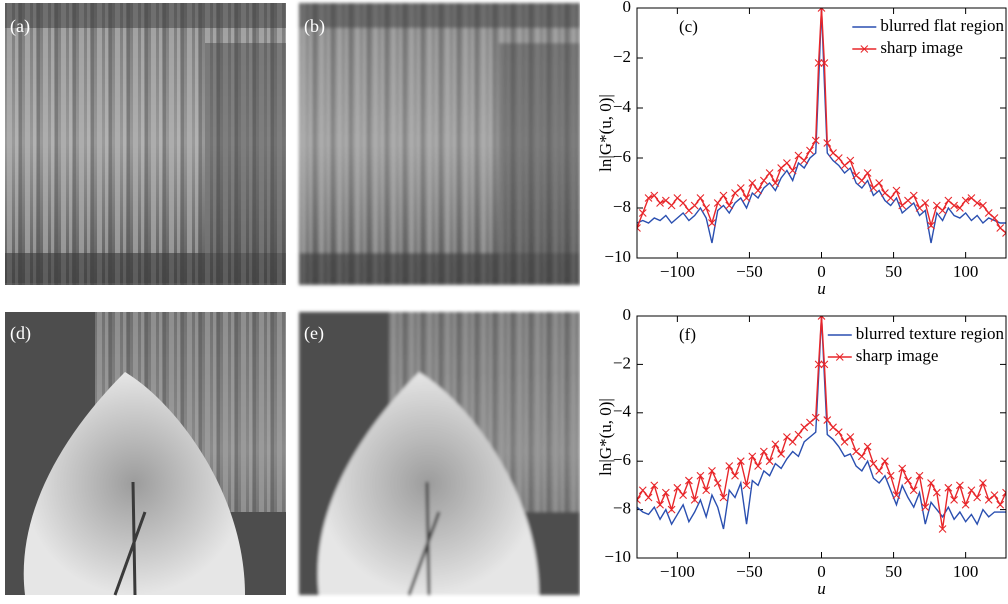 The height and width of the screenshot is (604, 1008). Describe the element at coordinates (439, 453) in the screenshot. I see `image-e: (e)` at that location.